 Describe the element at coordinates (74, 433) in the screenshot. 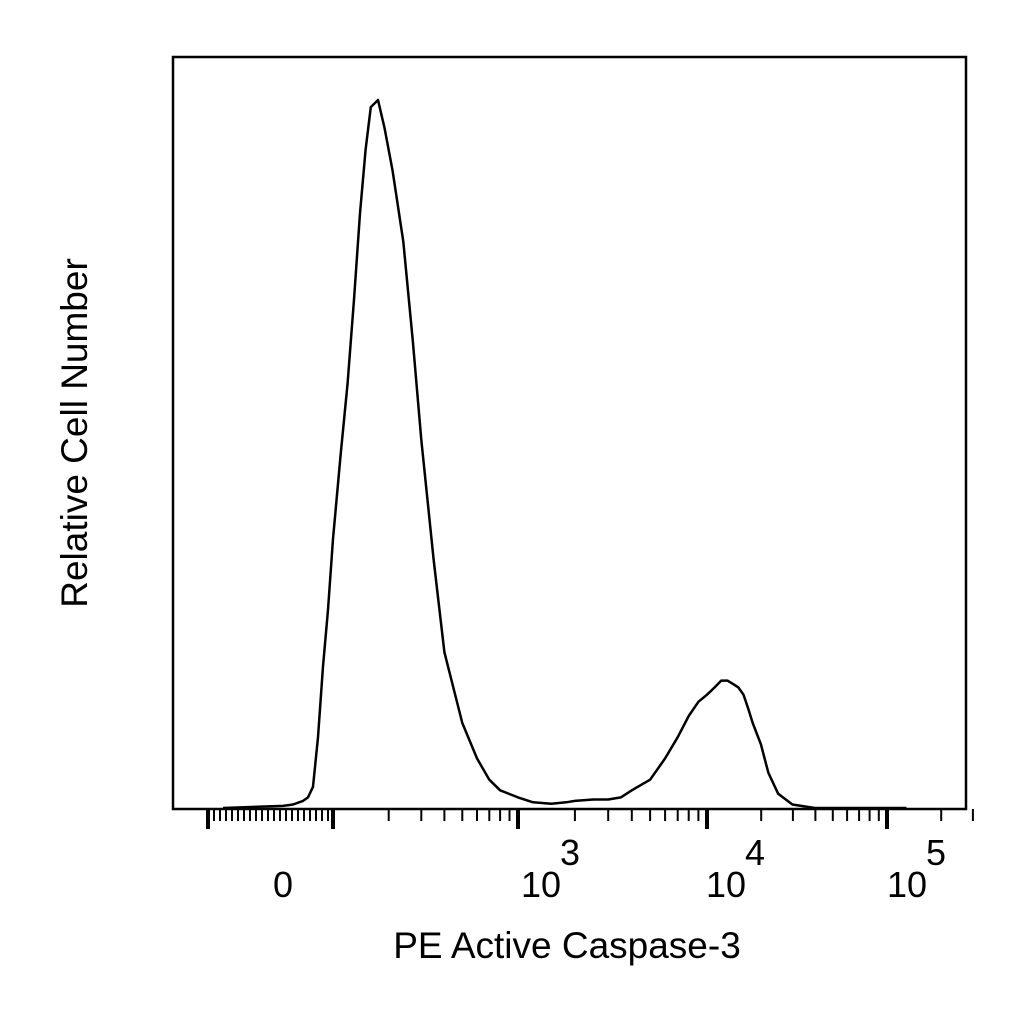

I see `y-axis-title: Relative Cell Number` at that location.